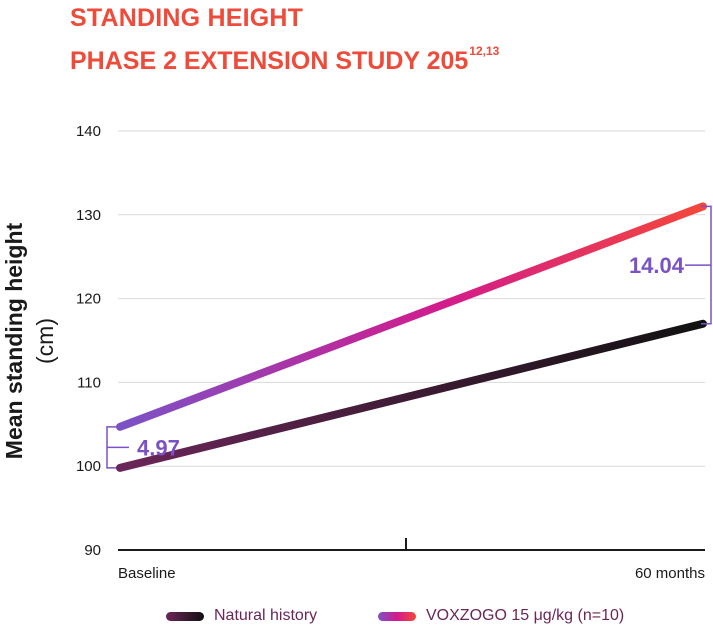 The image size is (713, 632). What do you see at coordinates (88, 131) in the screenshot?
I see `y-tick-label-140: 140` at bounding box center [88, 131].